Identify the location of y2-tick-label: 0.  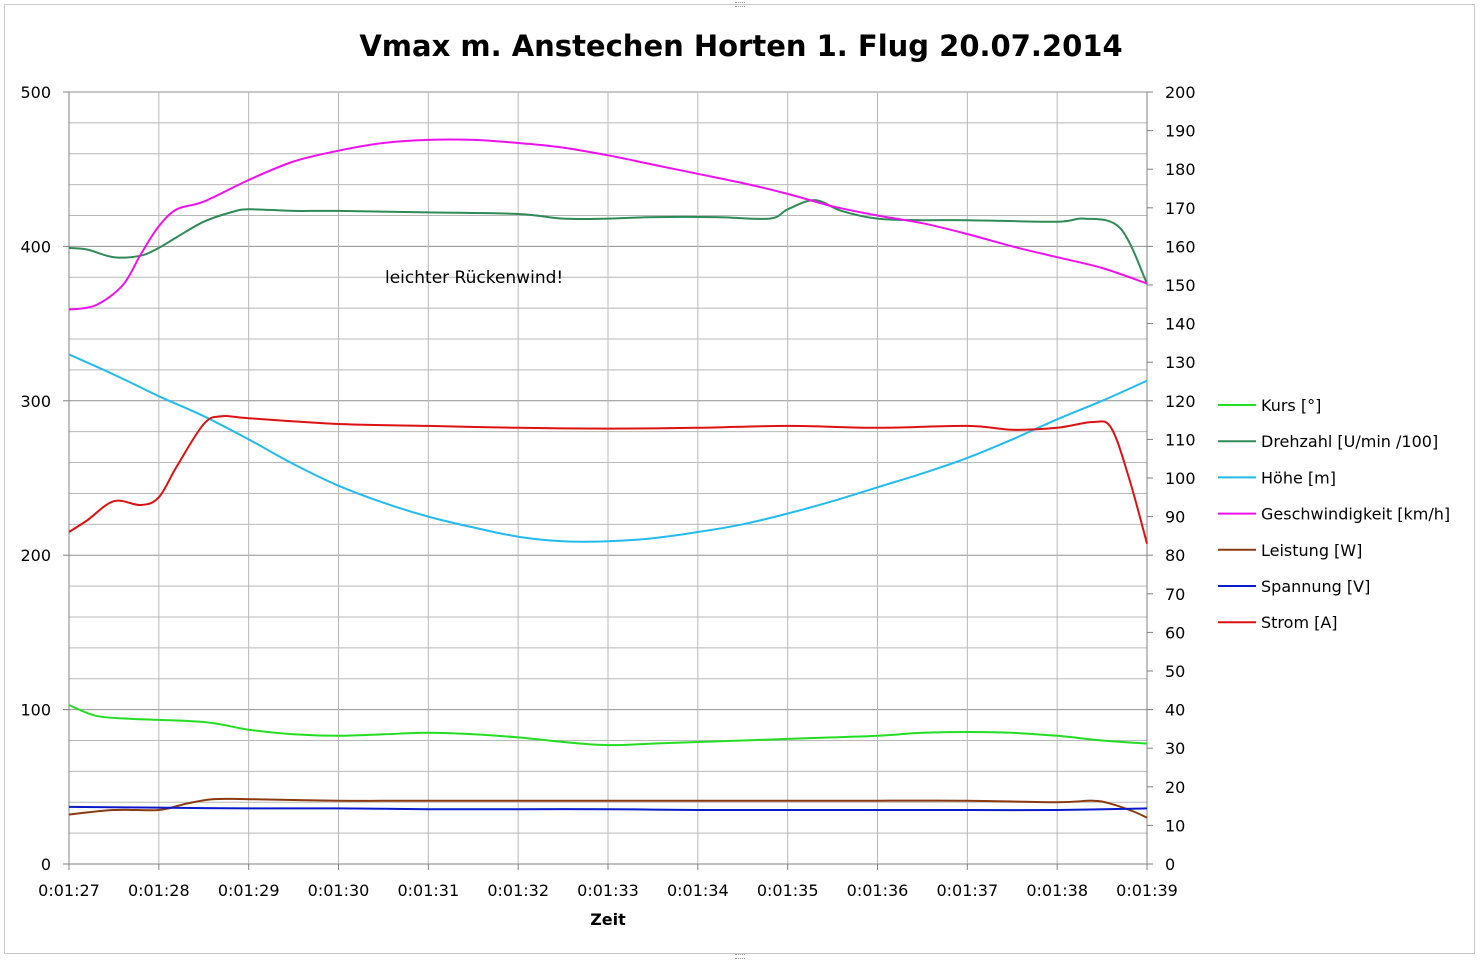
(1170, 864).